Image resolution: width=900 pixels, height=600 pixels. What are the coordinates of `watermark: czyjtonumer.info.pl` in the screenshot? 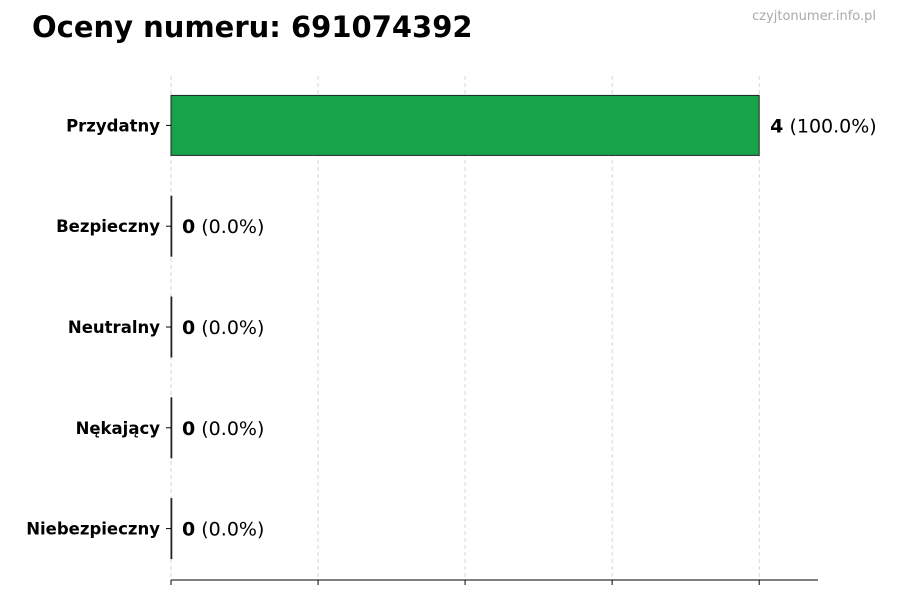 It's located at (814, 16).